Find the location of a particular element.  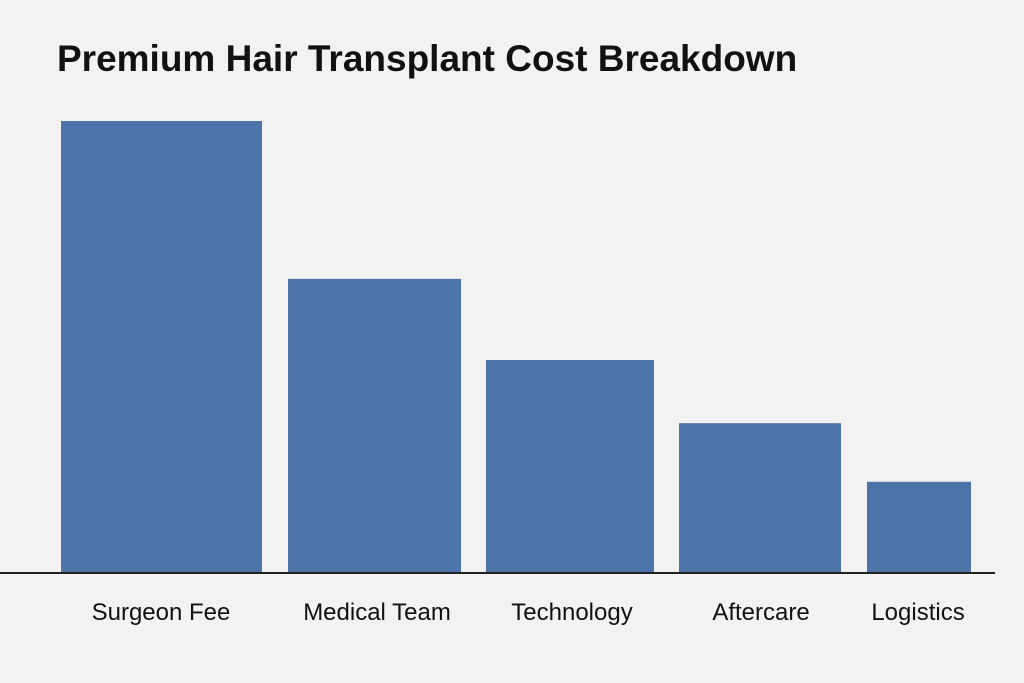

bar-surgeon-fee is located at coordinates (161, 346).